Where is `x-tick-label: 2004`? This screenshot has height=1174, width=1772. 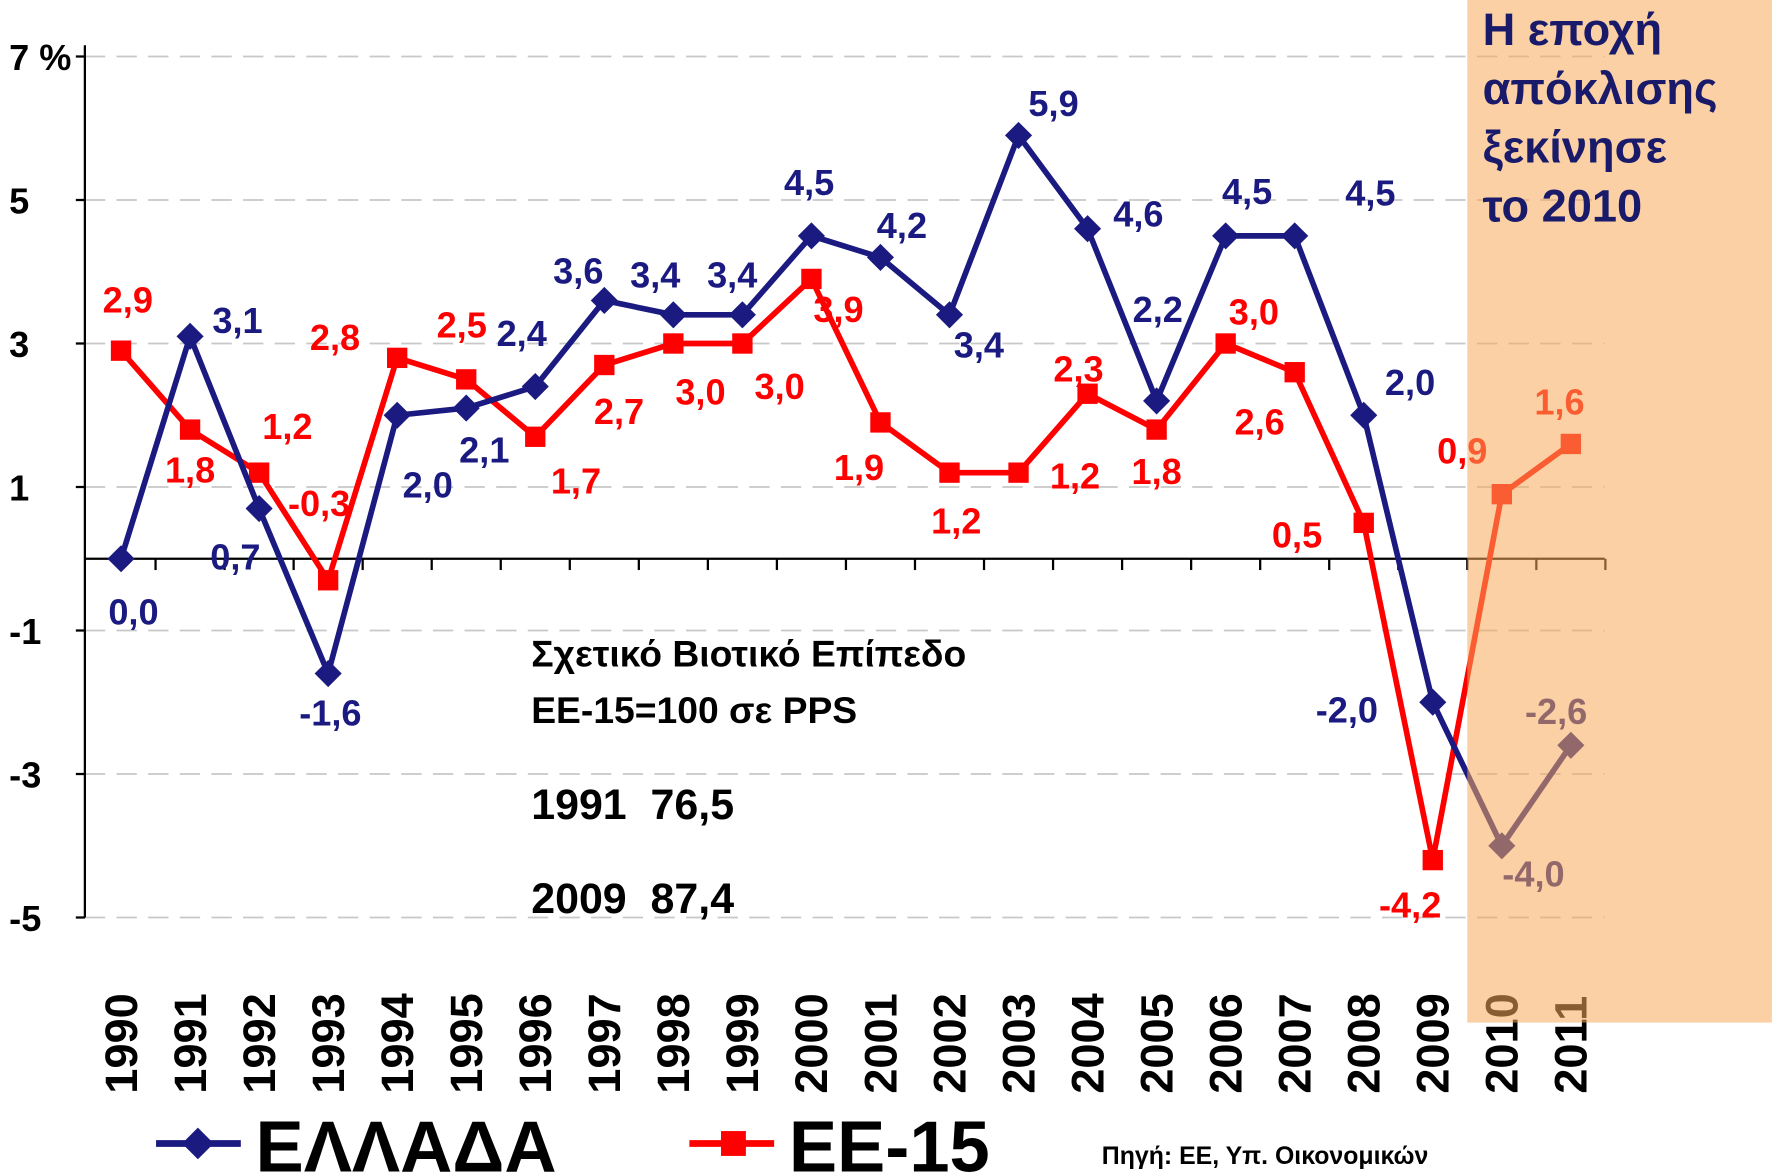
x-tick-label: 2004 is located at coordinates (1087, 1043).